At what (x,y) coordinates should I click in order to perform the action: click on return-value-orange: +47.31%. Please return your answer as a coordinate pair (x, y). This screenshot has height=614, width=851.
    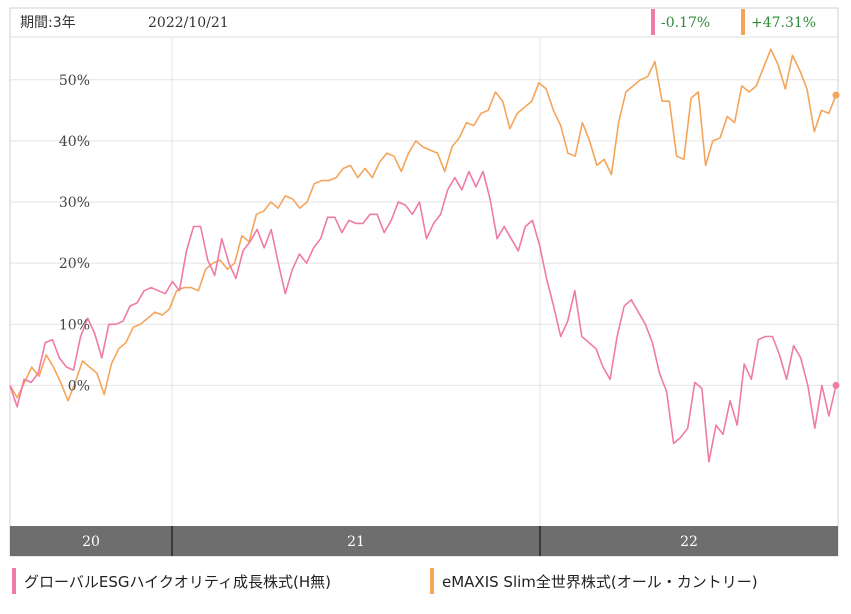
    Looking at the image, I should click on (783, 23).